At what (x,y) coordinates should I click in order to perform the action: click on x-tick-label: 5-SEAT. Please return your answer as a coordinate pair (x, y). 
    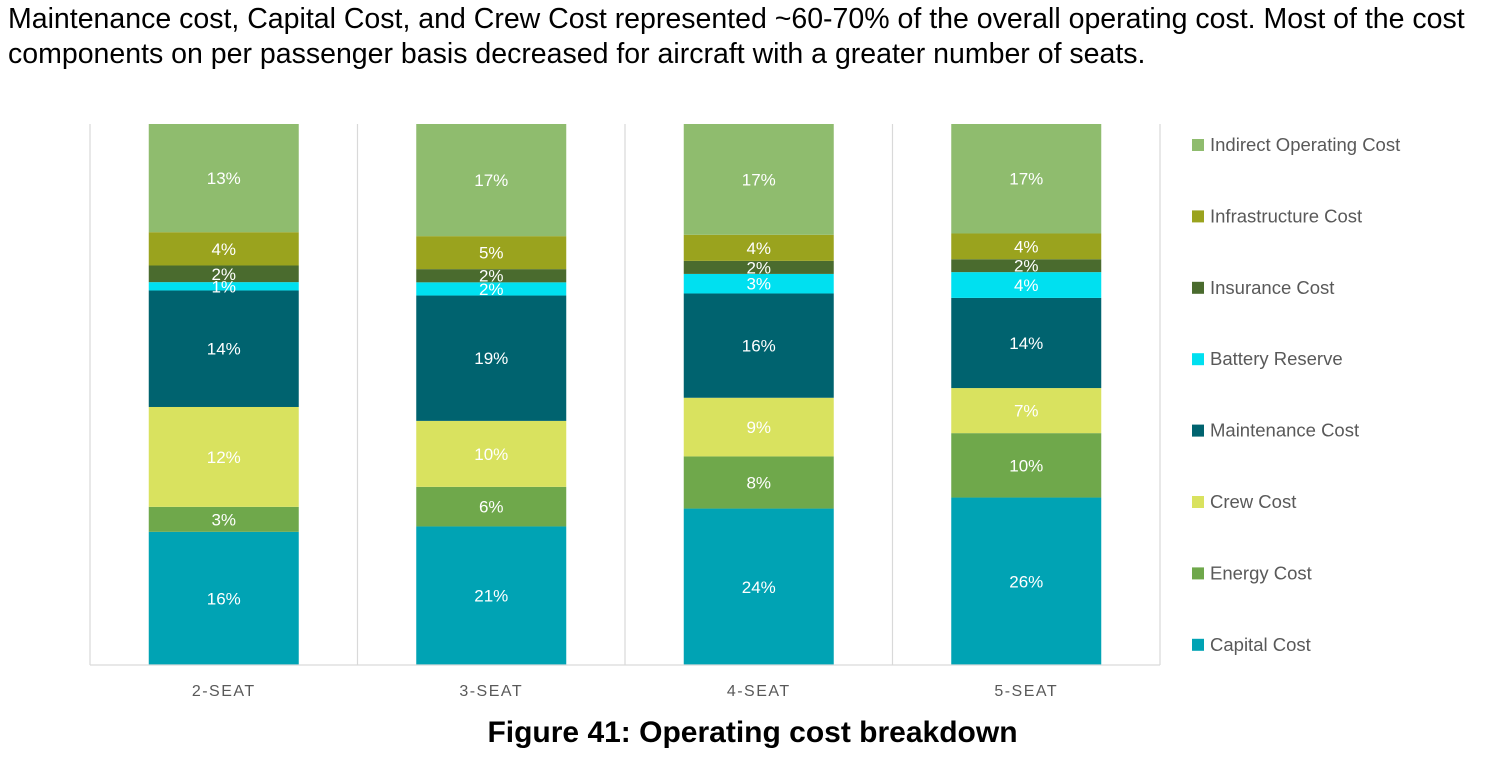
    Looking at the image, I should click on (1026, 691).